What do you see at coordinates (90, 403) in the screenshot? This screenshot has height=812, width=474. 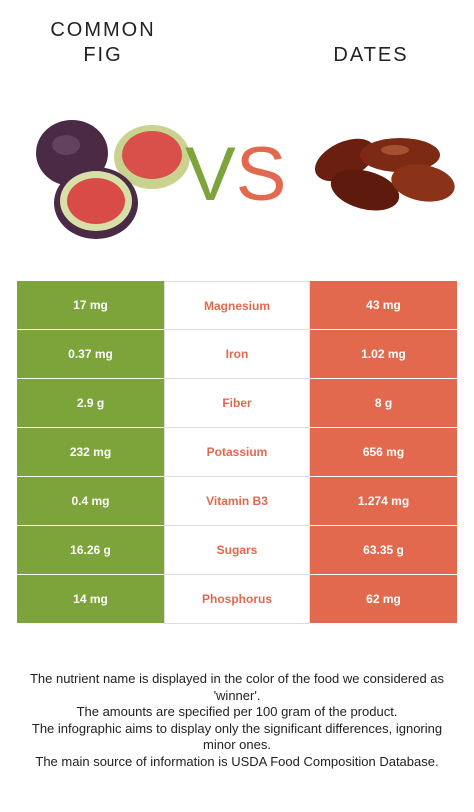 I see `left-value: 2.9 g` at bounding box center [90, 403].